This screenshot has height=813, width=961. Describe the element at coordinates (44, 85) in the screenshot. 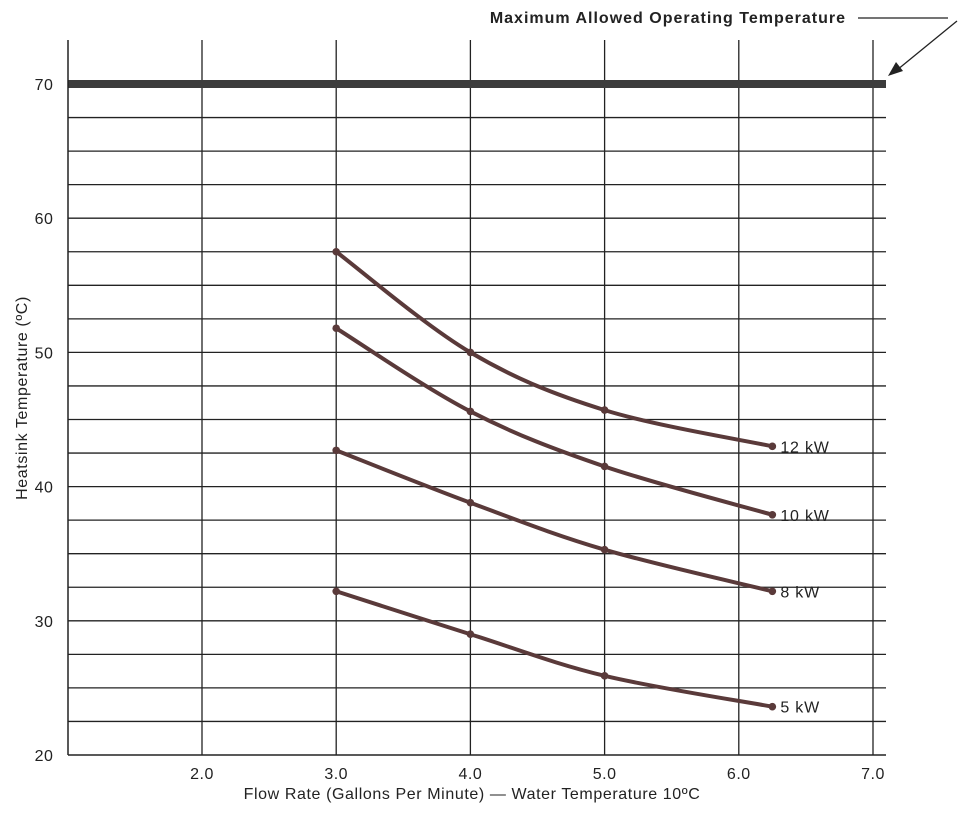

I see `y-tick-label: 70` at that location.